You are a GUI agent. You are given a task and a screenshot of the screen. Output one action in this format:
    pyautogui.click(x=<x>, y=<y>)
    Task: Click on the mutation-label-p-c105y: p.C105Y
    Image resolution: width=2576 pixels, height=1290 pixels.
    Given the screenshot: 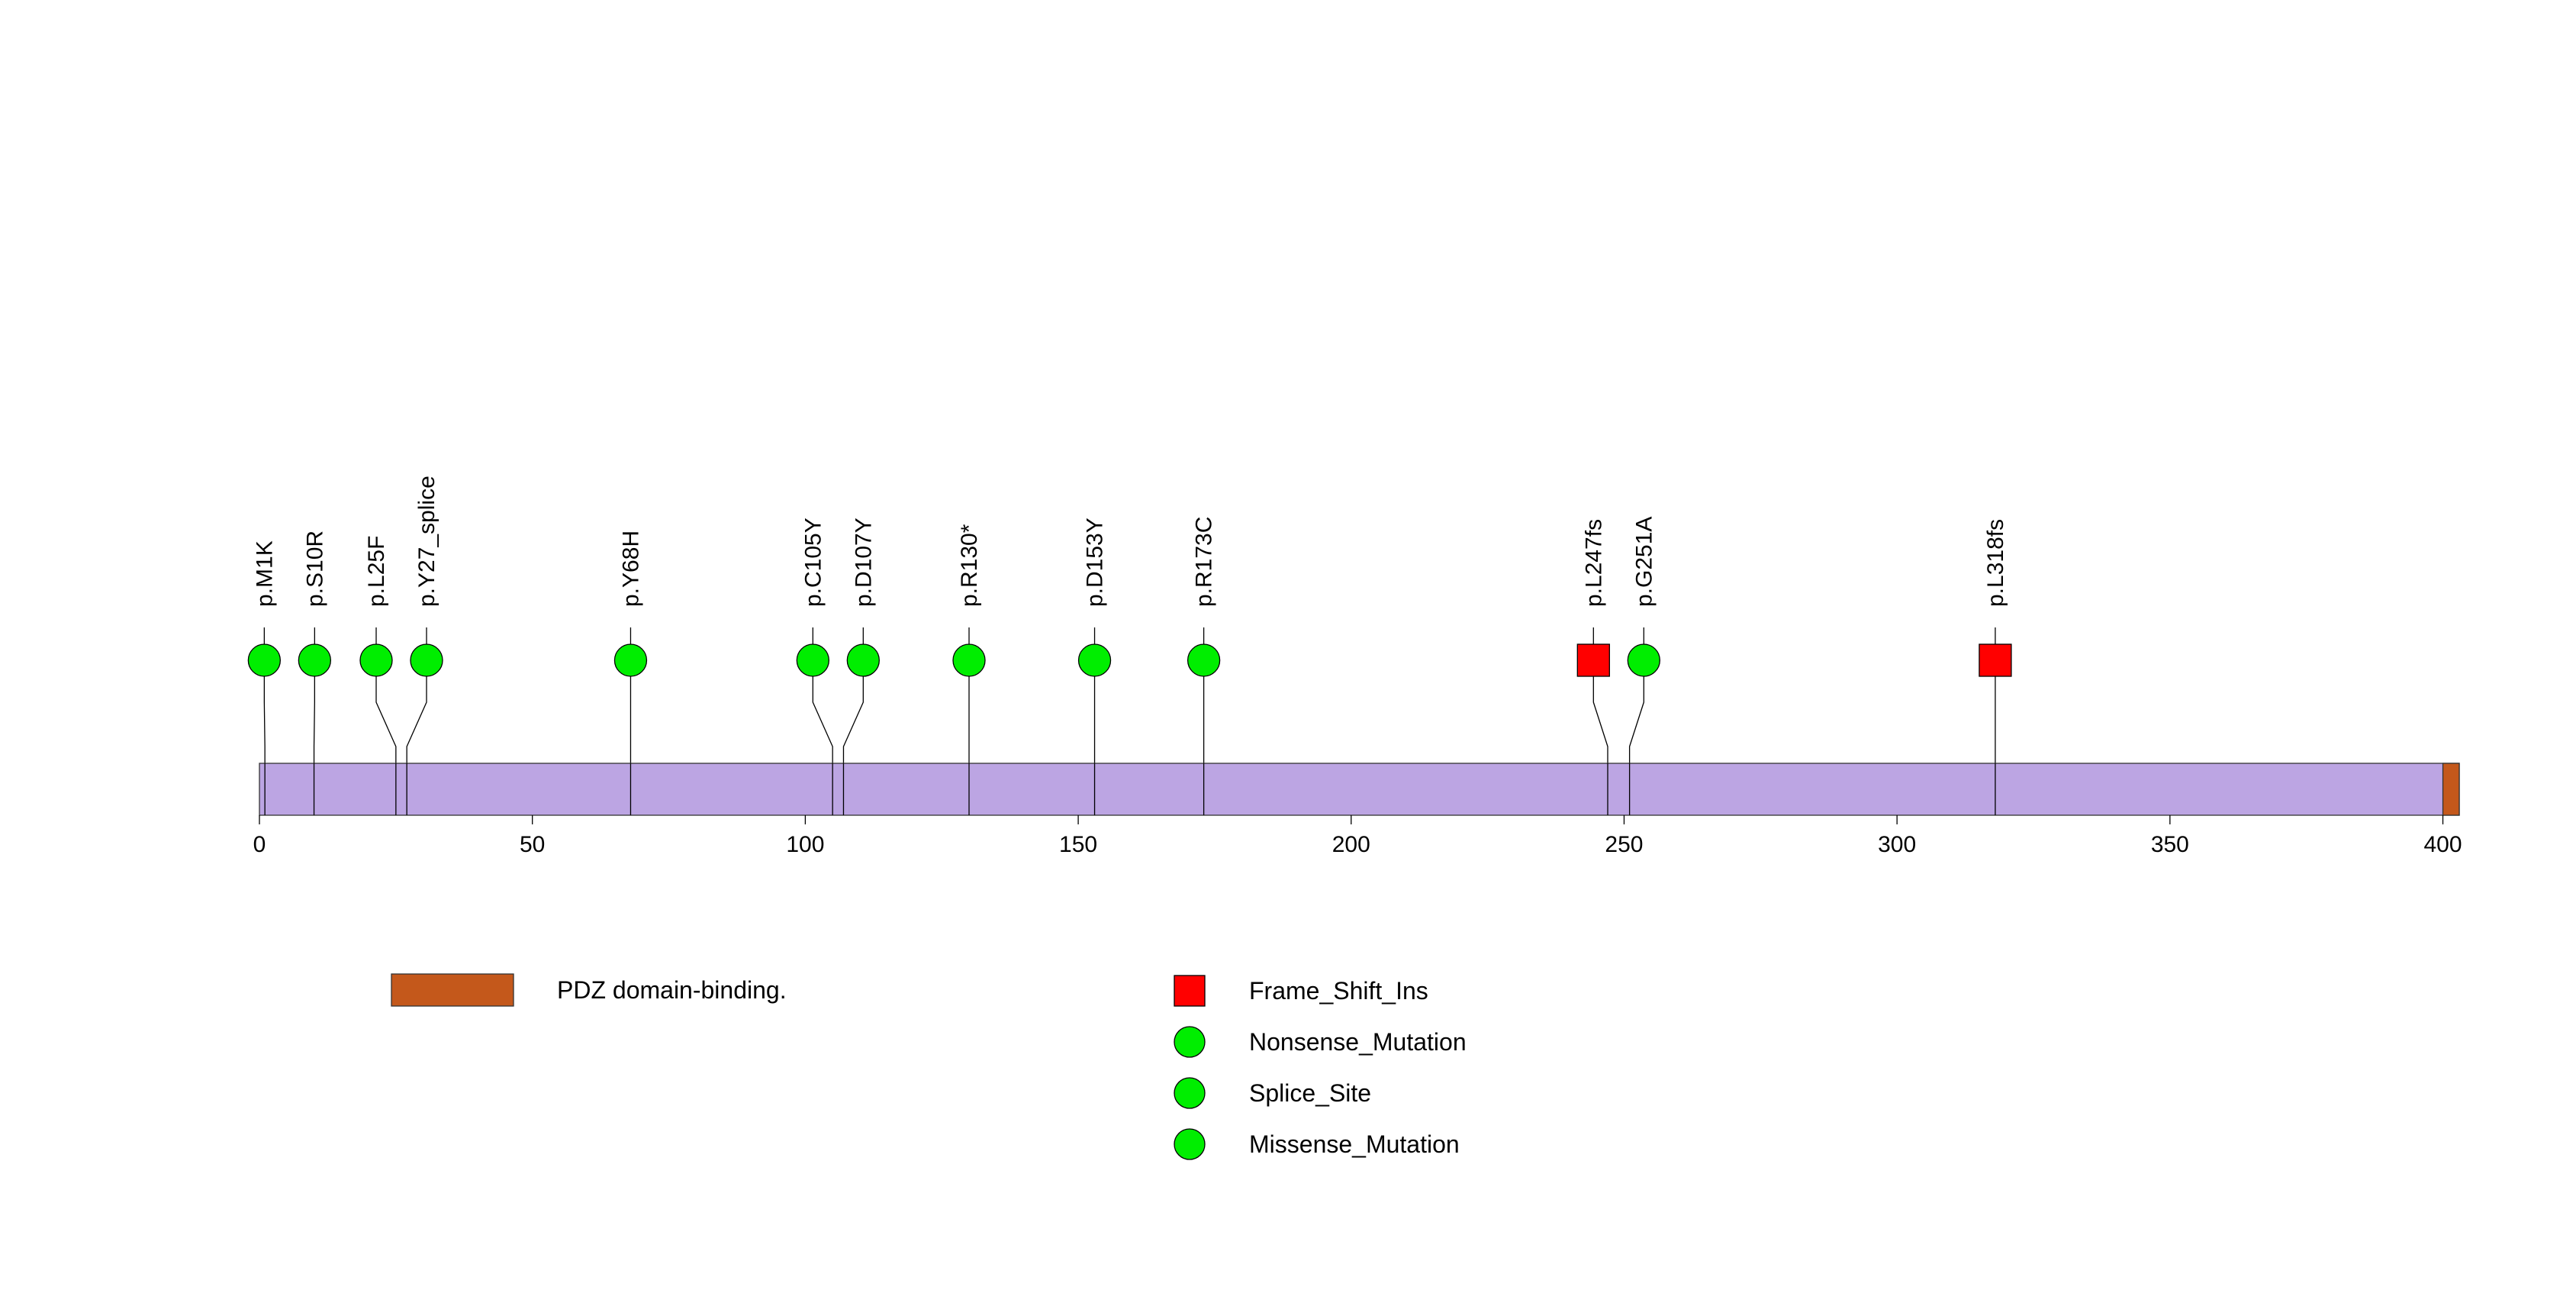 What is the action you would take?
    pyautogui.click(x=813, y=562)
    